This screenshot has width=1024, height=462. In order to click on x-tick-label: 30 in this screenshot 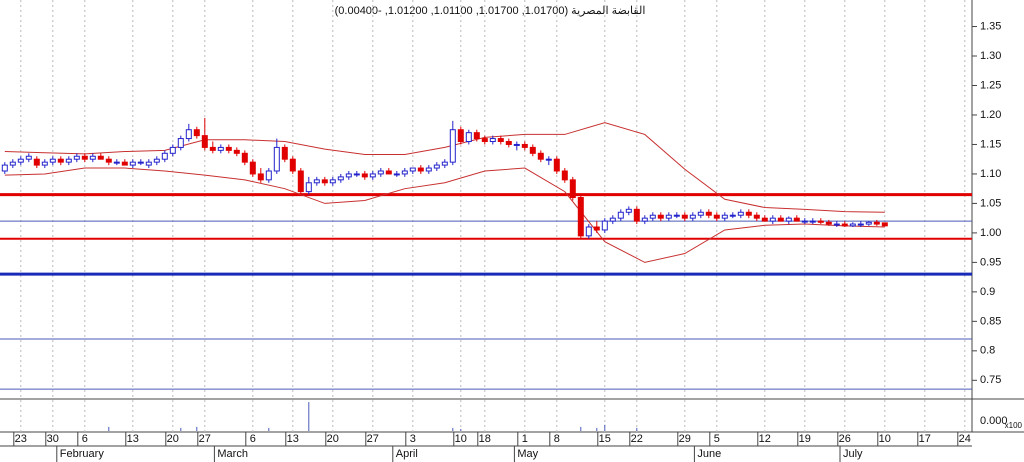, I will do `click(53, 439)`.